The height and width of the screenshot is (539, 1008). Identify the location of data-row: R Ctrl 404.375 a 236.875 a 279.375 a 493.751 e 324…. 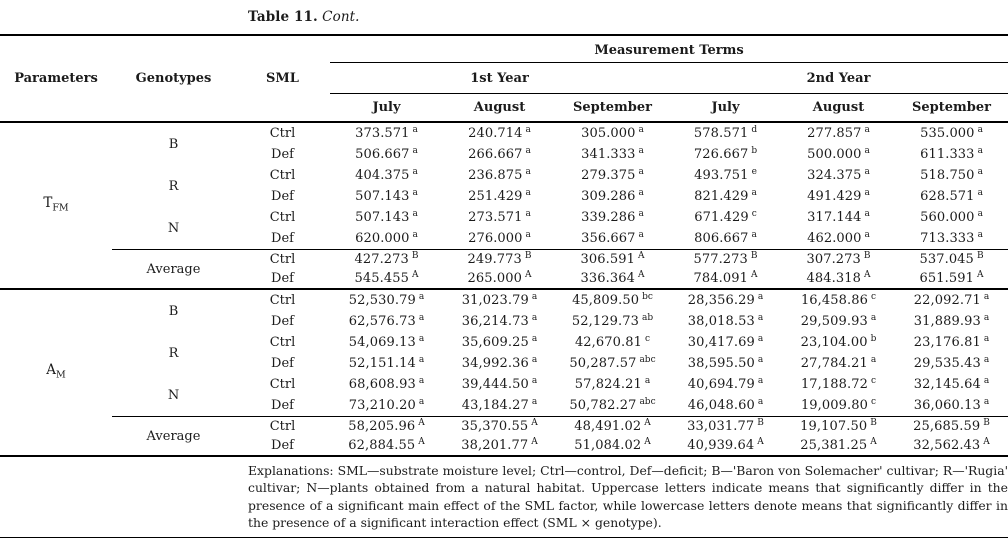
(504, 178).